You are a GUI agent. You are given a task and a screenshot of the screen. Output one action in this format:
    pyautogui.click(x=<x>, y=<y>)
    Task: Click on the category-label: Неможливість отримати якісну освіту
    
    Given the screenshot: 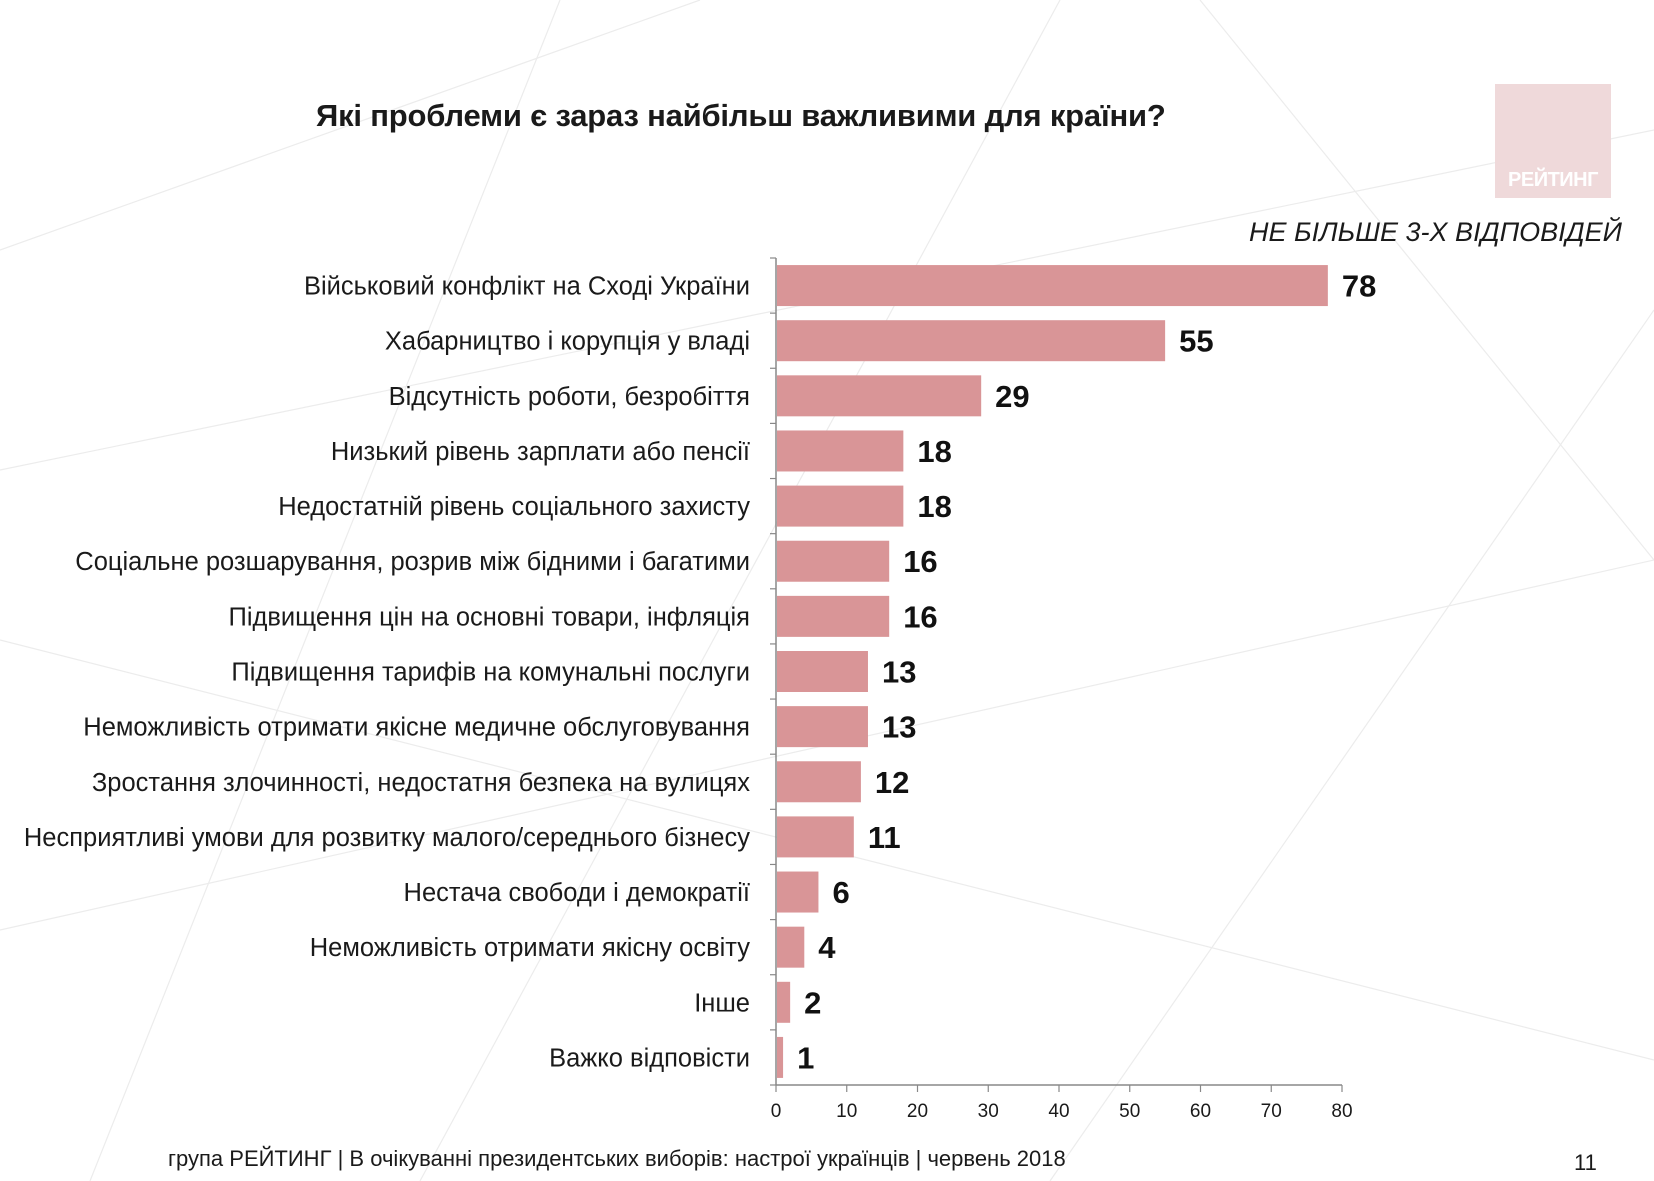 What is the action you would take?
    pyautogui.click(x=530, y=948)
    